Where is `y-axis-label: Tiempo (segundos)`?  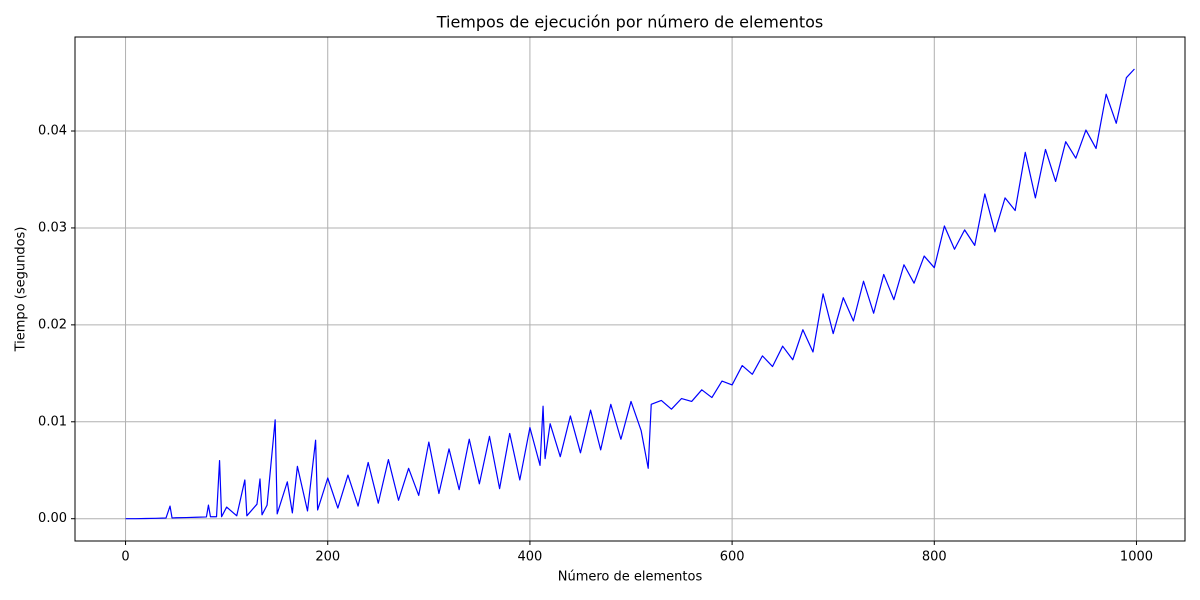
y-axis-label: Tiempo (segundos) is located at coordinates (21, 290).